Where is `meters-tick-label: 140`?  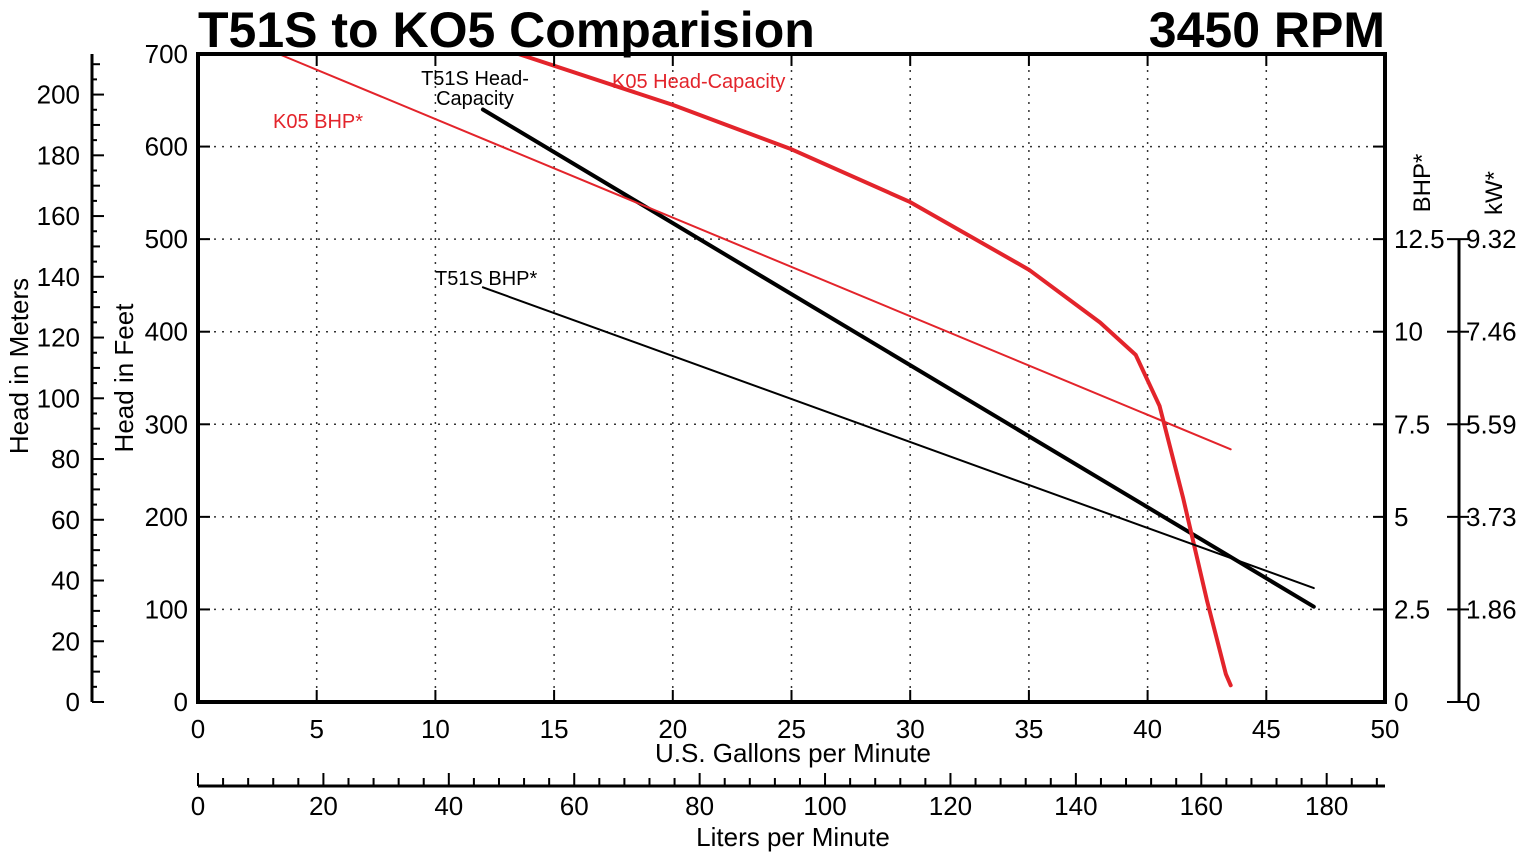 meters-tick-label: 140 is located at coordinates (58, 277).